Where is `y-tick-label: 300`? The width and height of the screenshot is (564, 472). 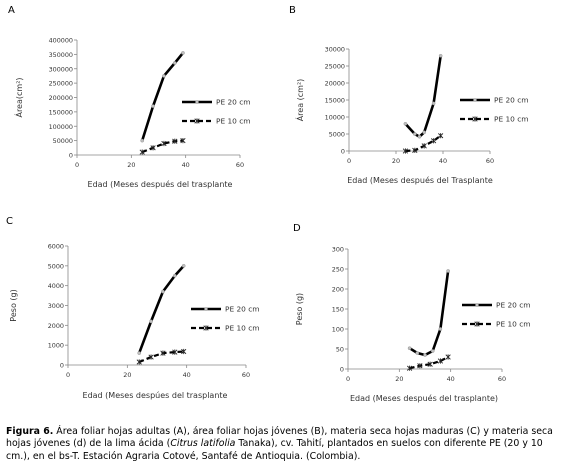
y-tick-label: 300 is located at coordinates (338, 250).